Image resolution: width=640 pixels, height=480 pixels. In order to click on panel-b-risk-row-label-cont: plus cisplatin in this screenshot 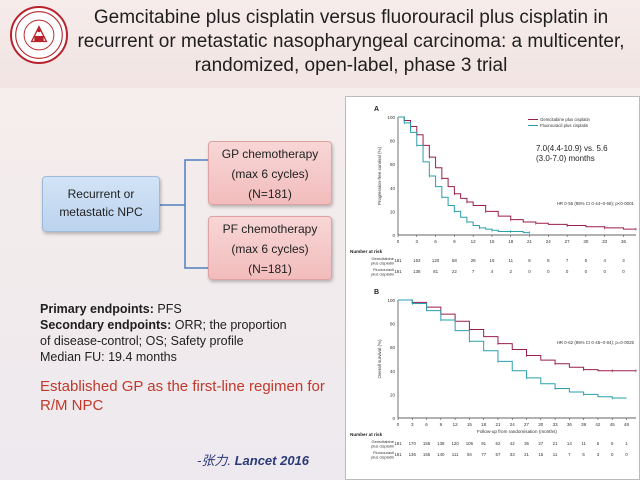, I will do `click(382, 457)`.